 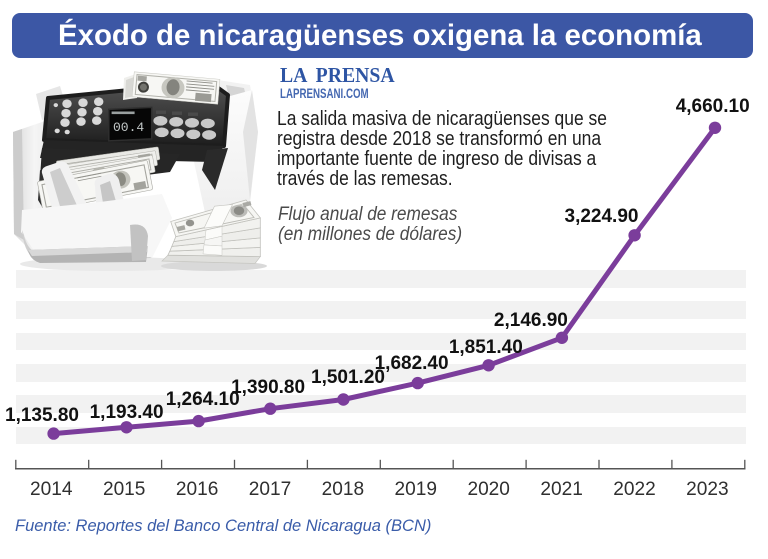 I want to click on svg-text: 00.4, so click(x=128, y=127).